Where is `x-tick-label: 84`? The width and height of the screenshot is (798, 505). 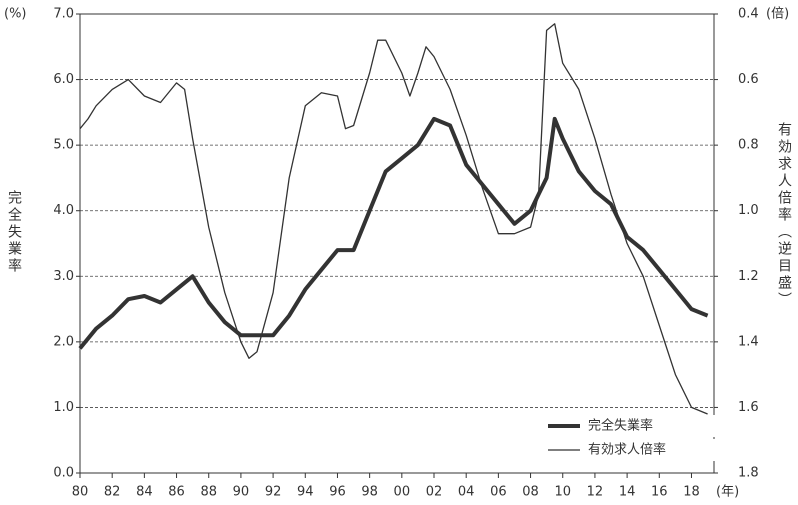
x-tick-label: 84 is located at coordinates (144, 492).